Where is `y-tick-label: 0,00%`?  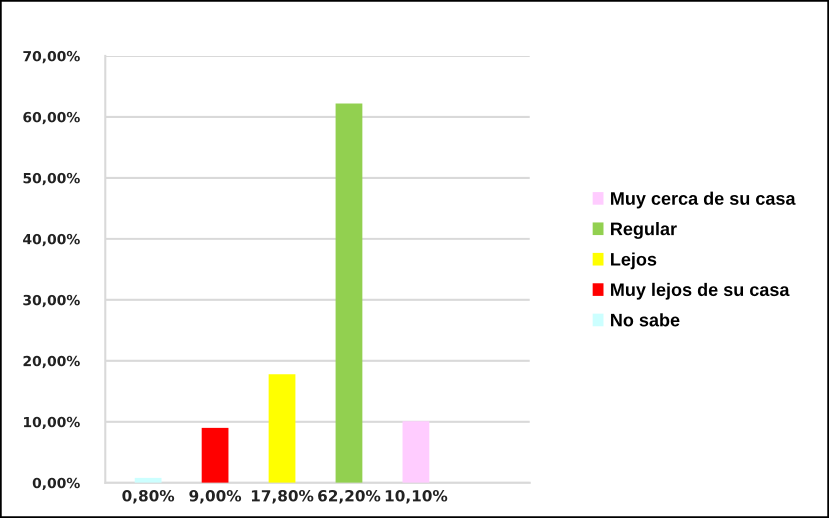 y-tick-label: 0,00% is located at coordinates (56, 484).